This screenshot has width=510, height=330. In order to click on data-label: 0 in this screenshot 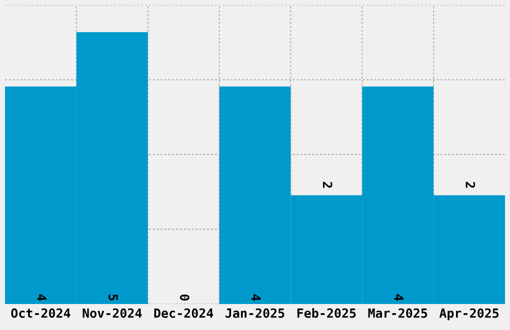, I will do `click(185, 297)`.